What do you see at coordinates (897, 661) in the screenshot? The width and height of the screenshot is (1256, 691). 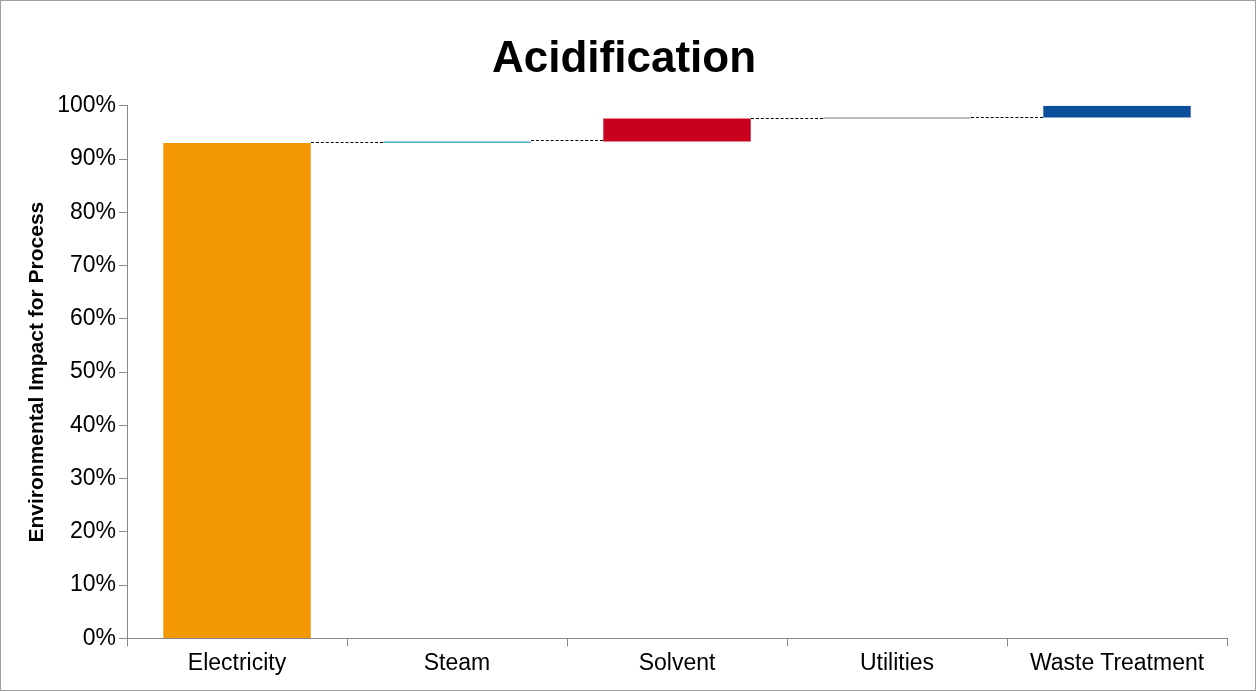 I see `x-tick-label: Utilities` at bounding box center [897, 661].